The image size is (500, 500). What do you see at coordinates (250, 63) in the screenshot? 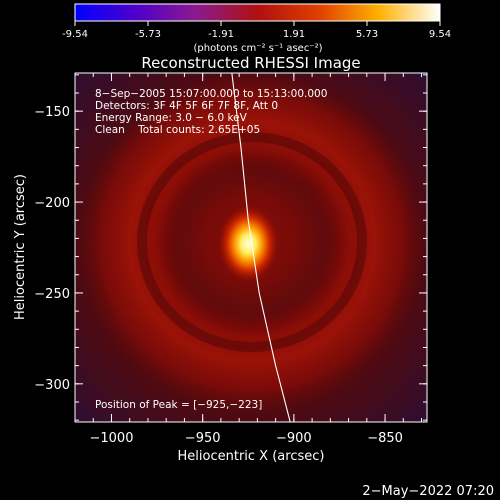
I see `chart-title: Reconstructed RHESSI Image` at bounding box center [250, 63].